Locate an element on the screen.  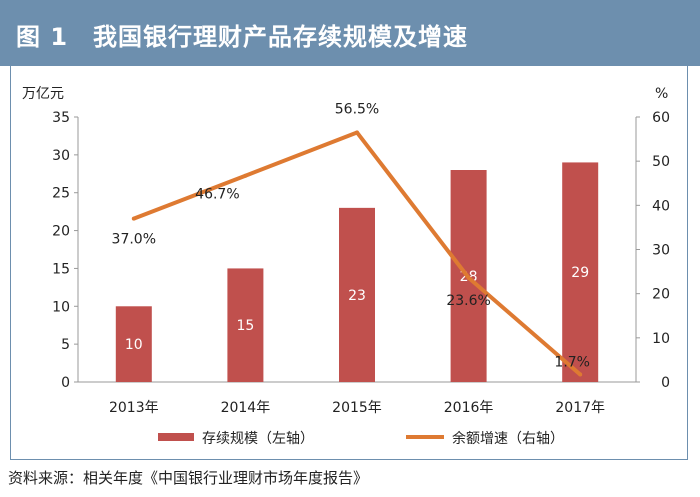
right-axis-tick-label: 40 is located at coordinates (661, 206).